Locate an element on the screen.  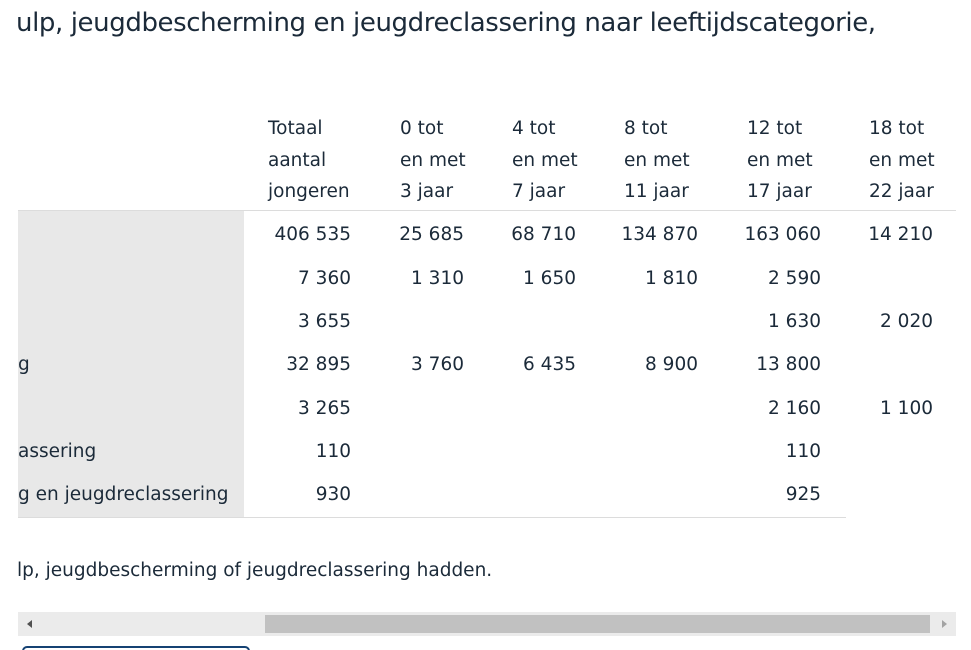
triangle-left-icon is located at coordinates (29, 624).